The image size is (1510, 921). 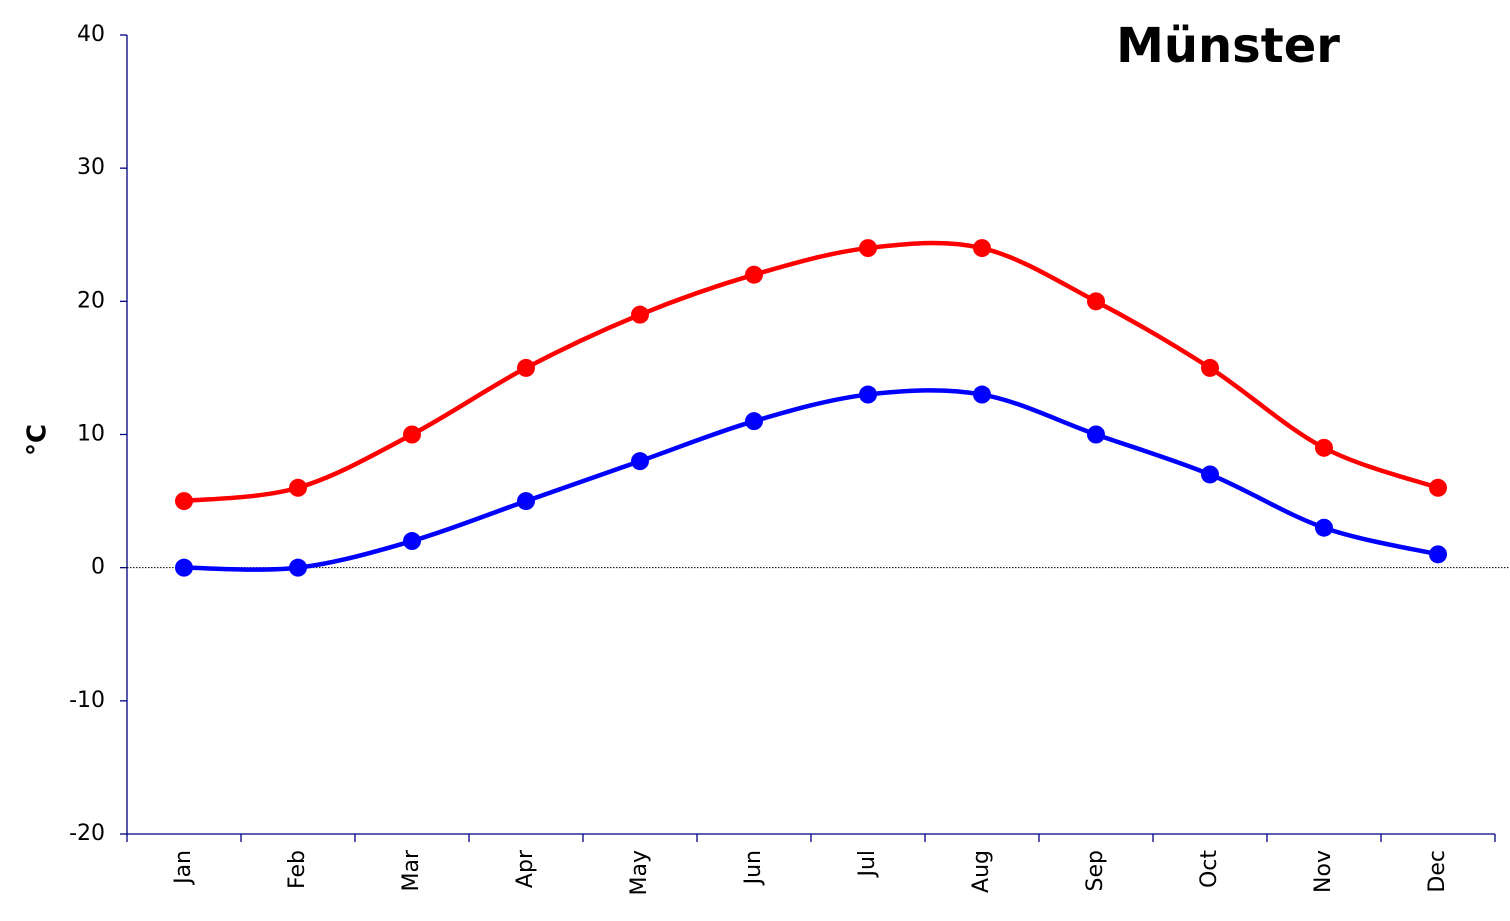 I want to click on y-tick-label: 30, so click(x=91, y=167).